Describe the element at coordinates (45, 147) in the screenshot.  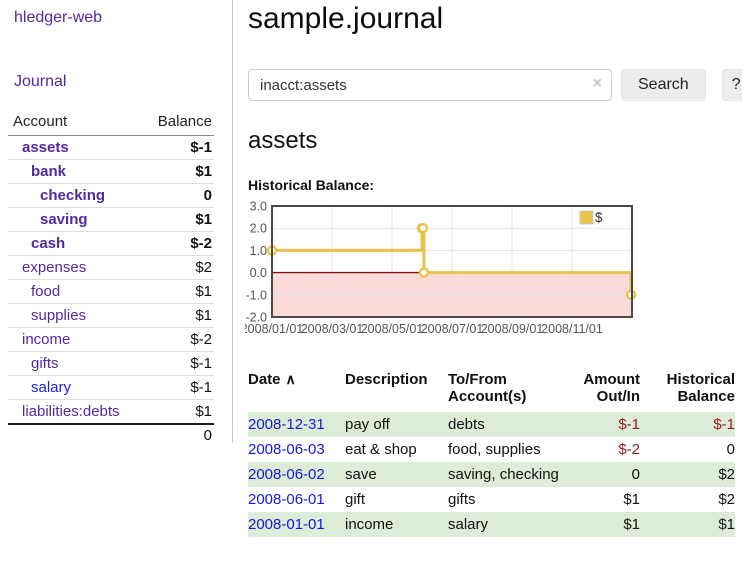
I see `account-link: assets` at that location.